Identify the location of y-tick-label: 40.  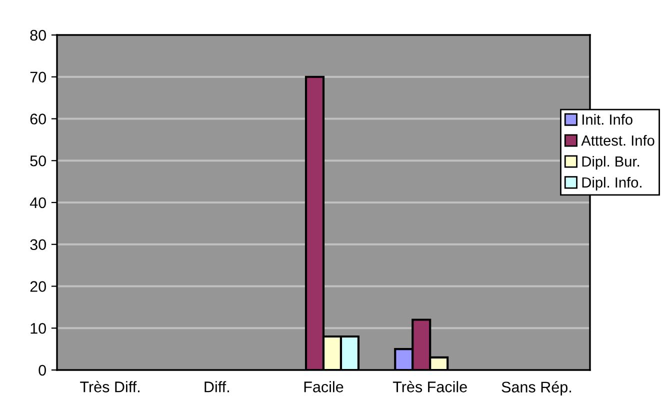
(38, 202).